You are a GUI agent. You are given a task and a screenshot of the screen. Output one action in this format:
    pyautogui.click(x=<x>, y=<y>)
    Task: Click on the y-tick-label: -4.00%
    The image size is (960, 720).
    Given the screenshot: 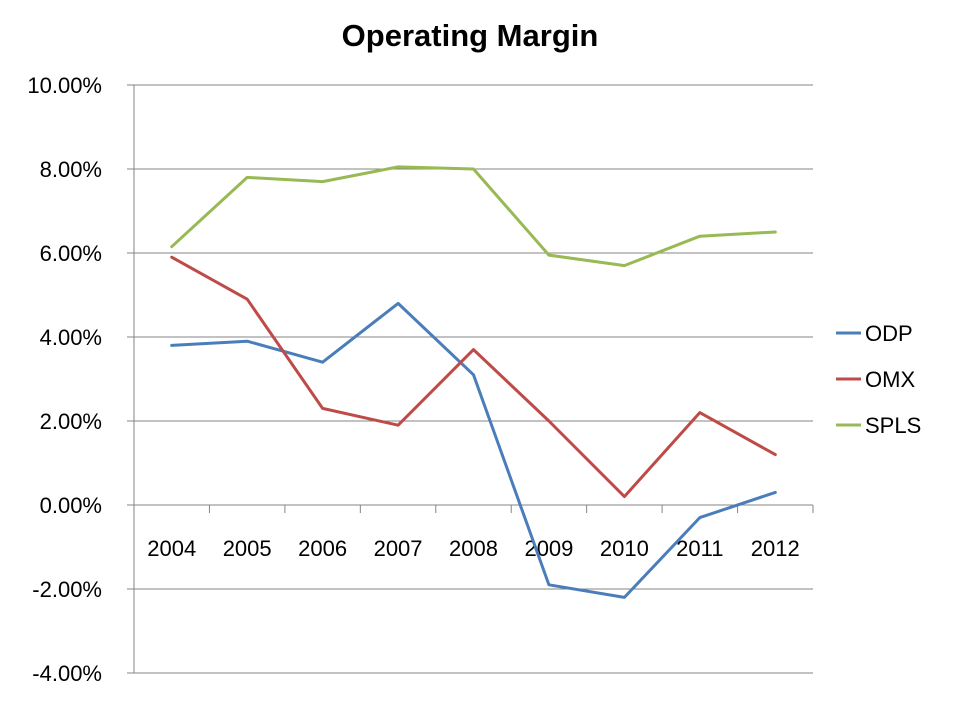 What is the action you would take?
    pyautogui.click(x=67, y=673)
    